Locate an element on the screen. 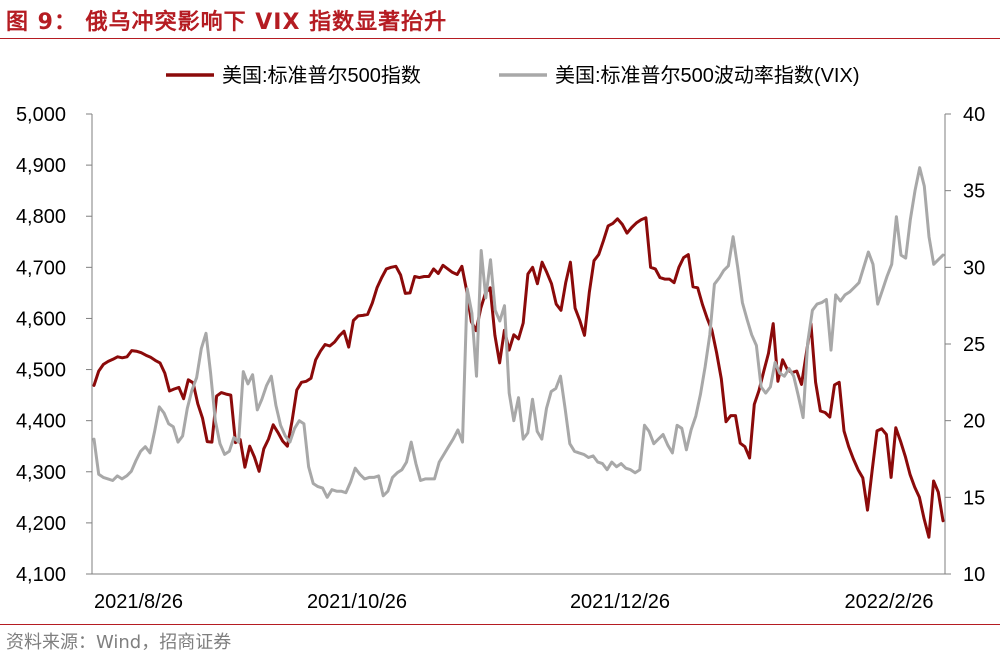  x-tick-label: 2021/8/26 is located at coordinates (138, 602).